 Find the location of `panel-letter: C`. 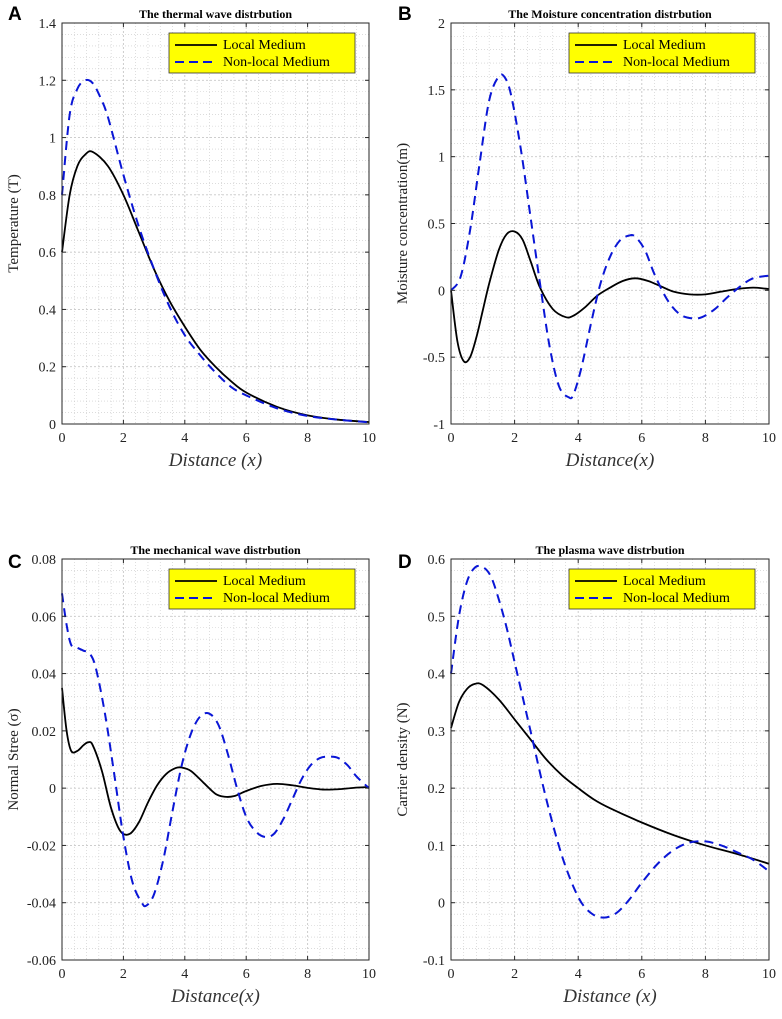

panel-letter: C is located at coordinates (15, 562).